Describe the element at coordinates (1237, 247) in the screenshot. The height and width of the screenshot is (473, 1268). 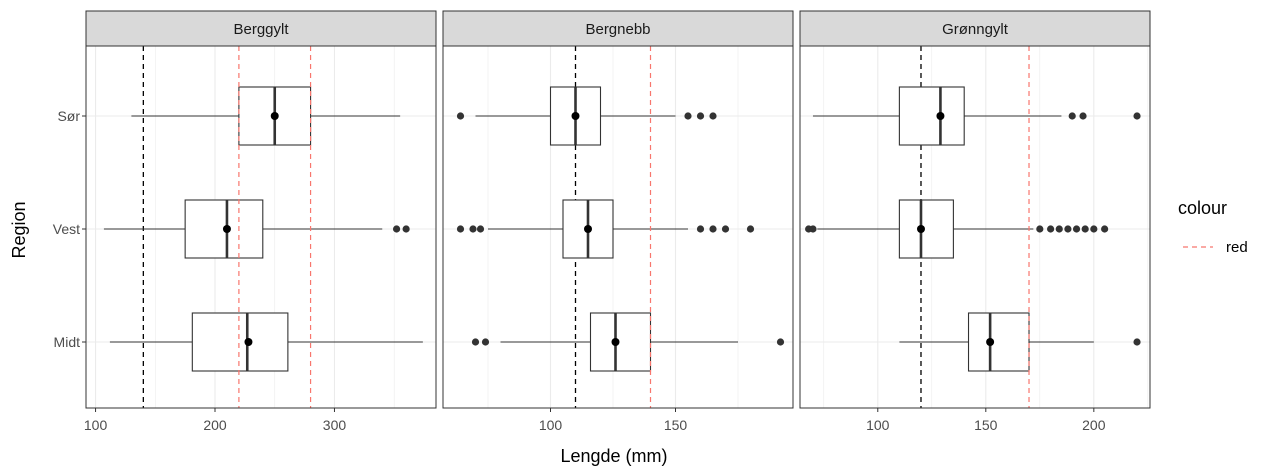
I see `legend-label-red: red` at that location.